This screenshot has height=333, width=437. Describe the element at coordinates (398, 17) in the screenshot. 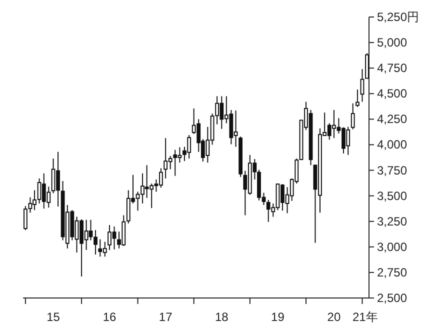

I see `y-tick-label: 5,250円` at that location.